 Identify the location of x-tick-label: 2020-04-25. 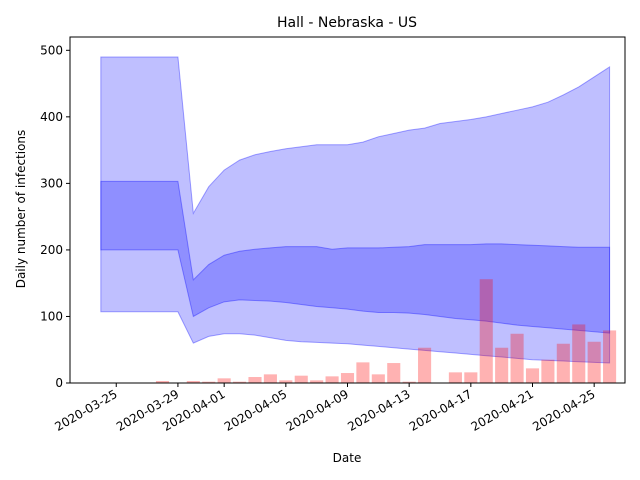
(563, 410).